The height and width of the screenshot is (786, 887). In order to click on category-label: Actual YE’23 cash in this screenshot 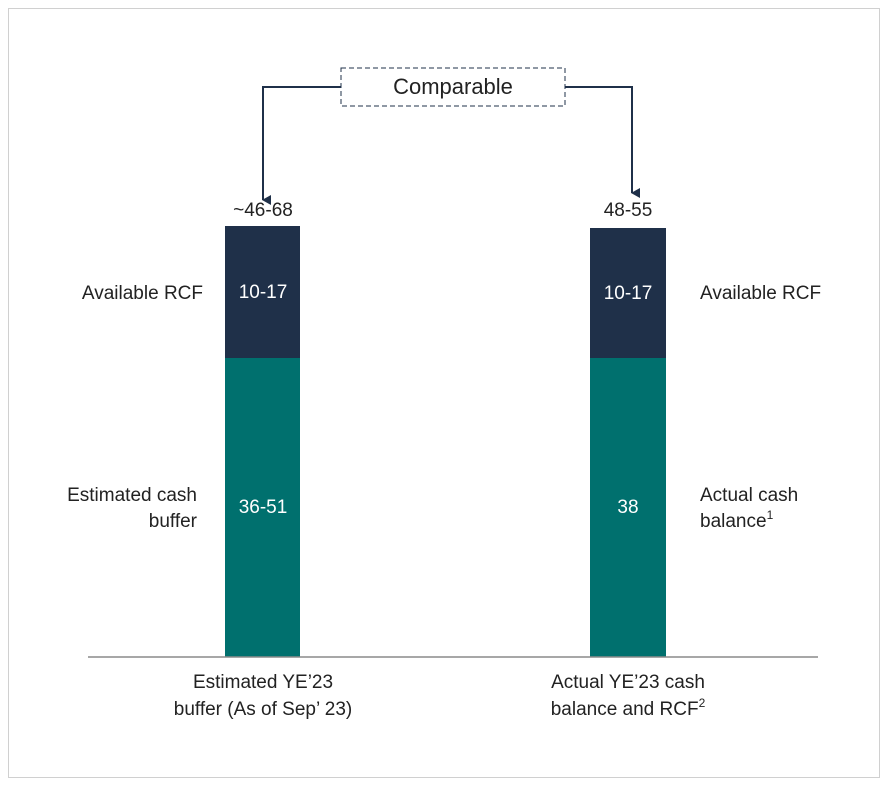, I will do `click(628, 682)`.